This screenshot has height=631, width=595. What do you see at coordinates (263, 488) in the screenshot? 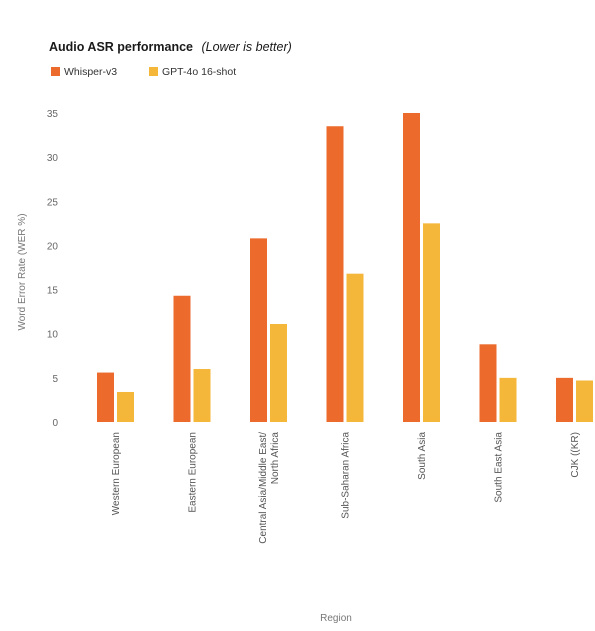
I see `x-category-label-line: Central Asia/Middle East/` at bounding box center [263, 488].